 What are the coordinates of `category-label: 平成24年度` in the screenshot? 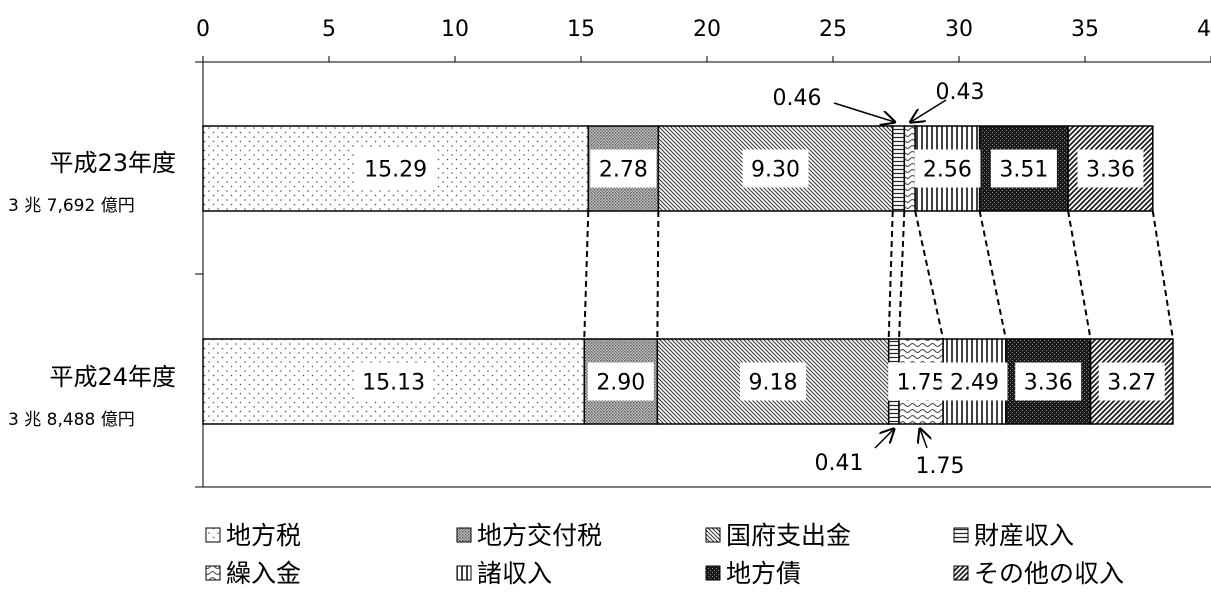 It's located at (112, 377).